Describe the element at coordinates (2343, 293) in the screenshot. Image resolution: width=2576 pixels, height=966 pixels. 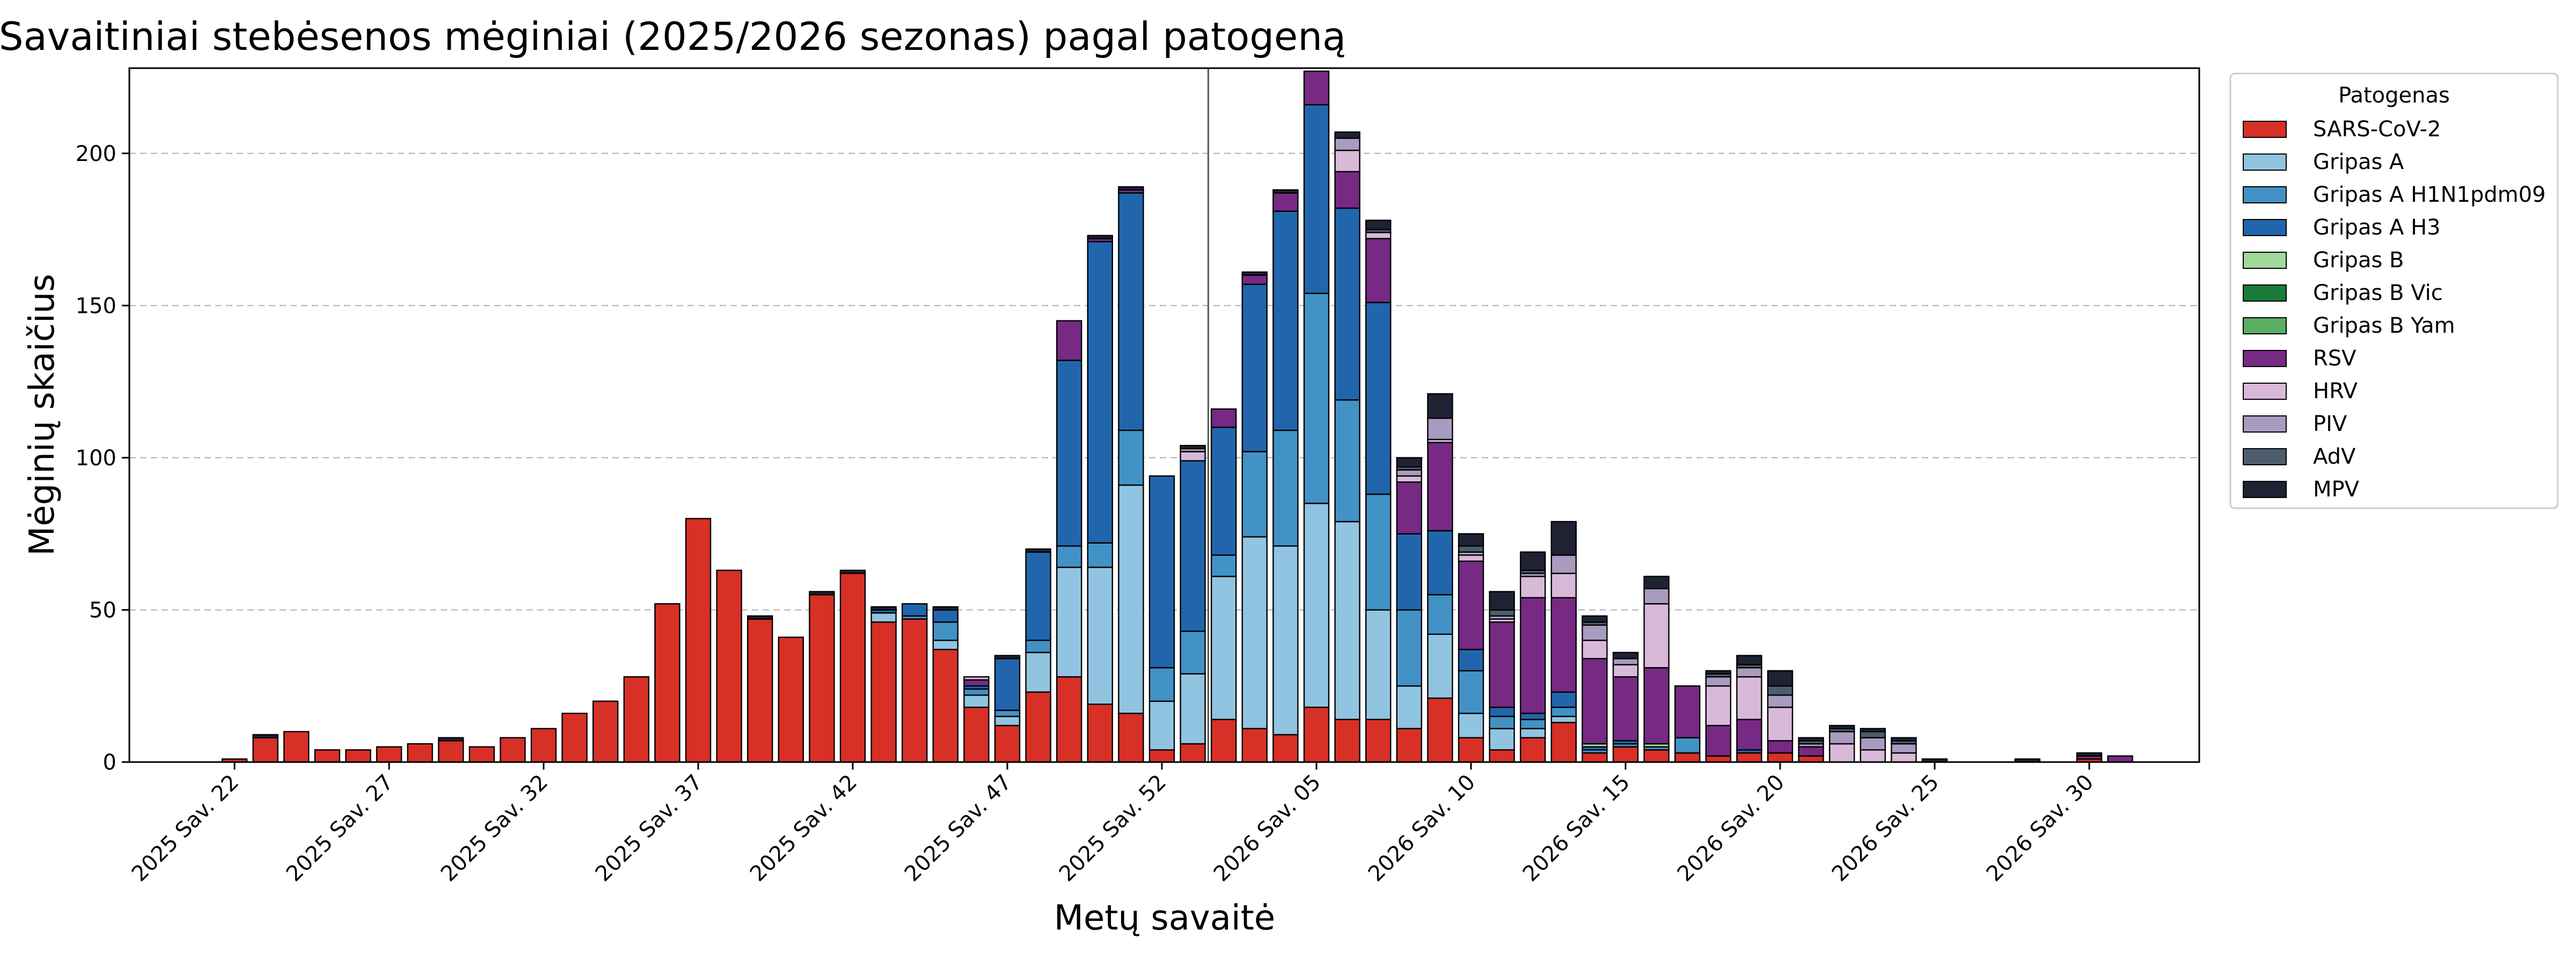
I see `legend-item: Gripas B Vic` at that location.